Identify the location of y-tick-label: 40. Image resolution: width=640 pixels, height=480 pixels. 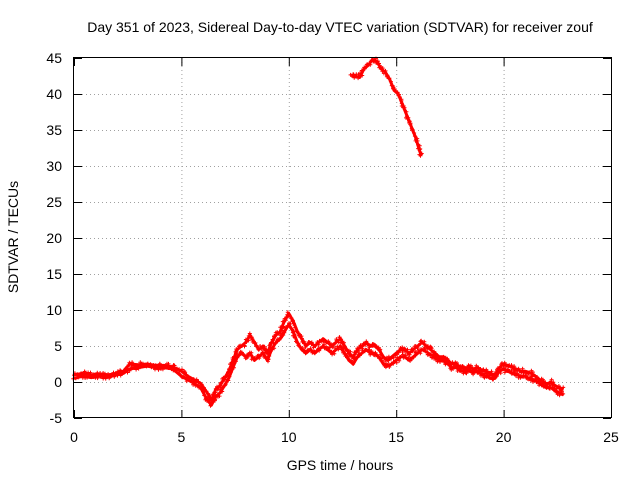
(54, 94).